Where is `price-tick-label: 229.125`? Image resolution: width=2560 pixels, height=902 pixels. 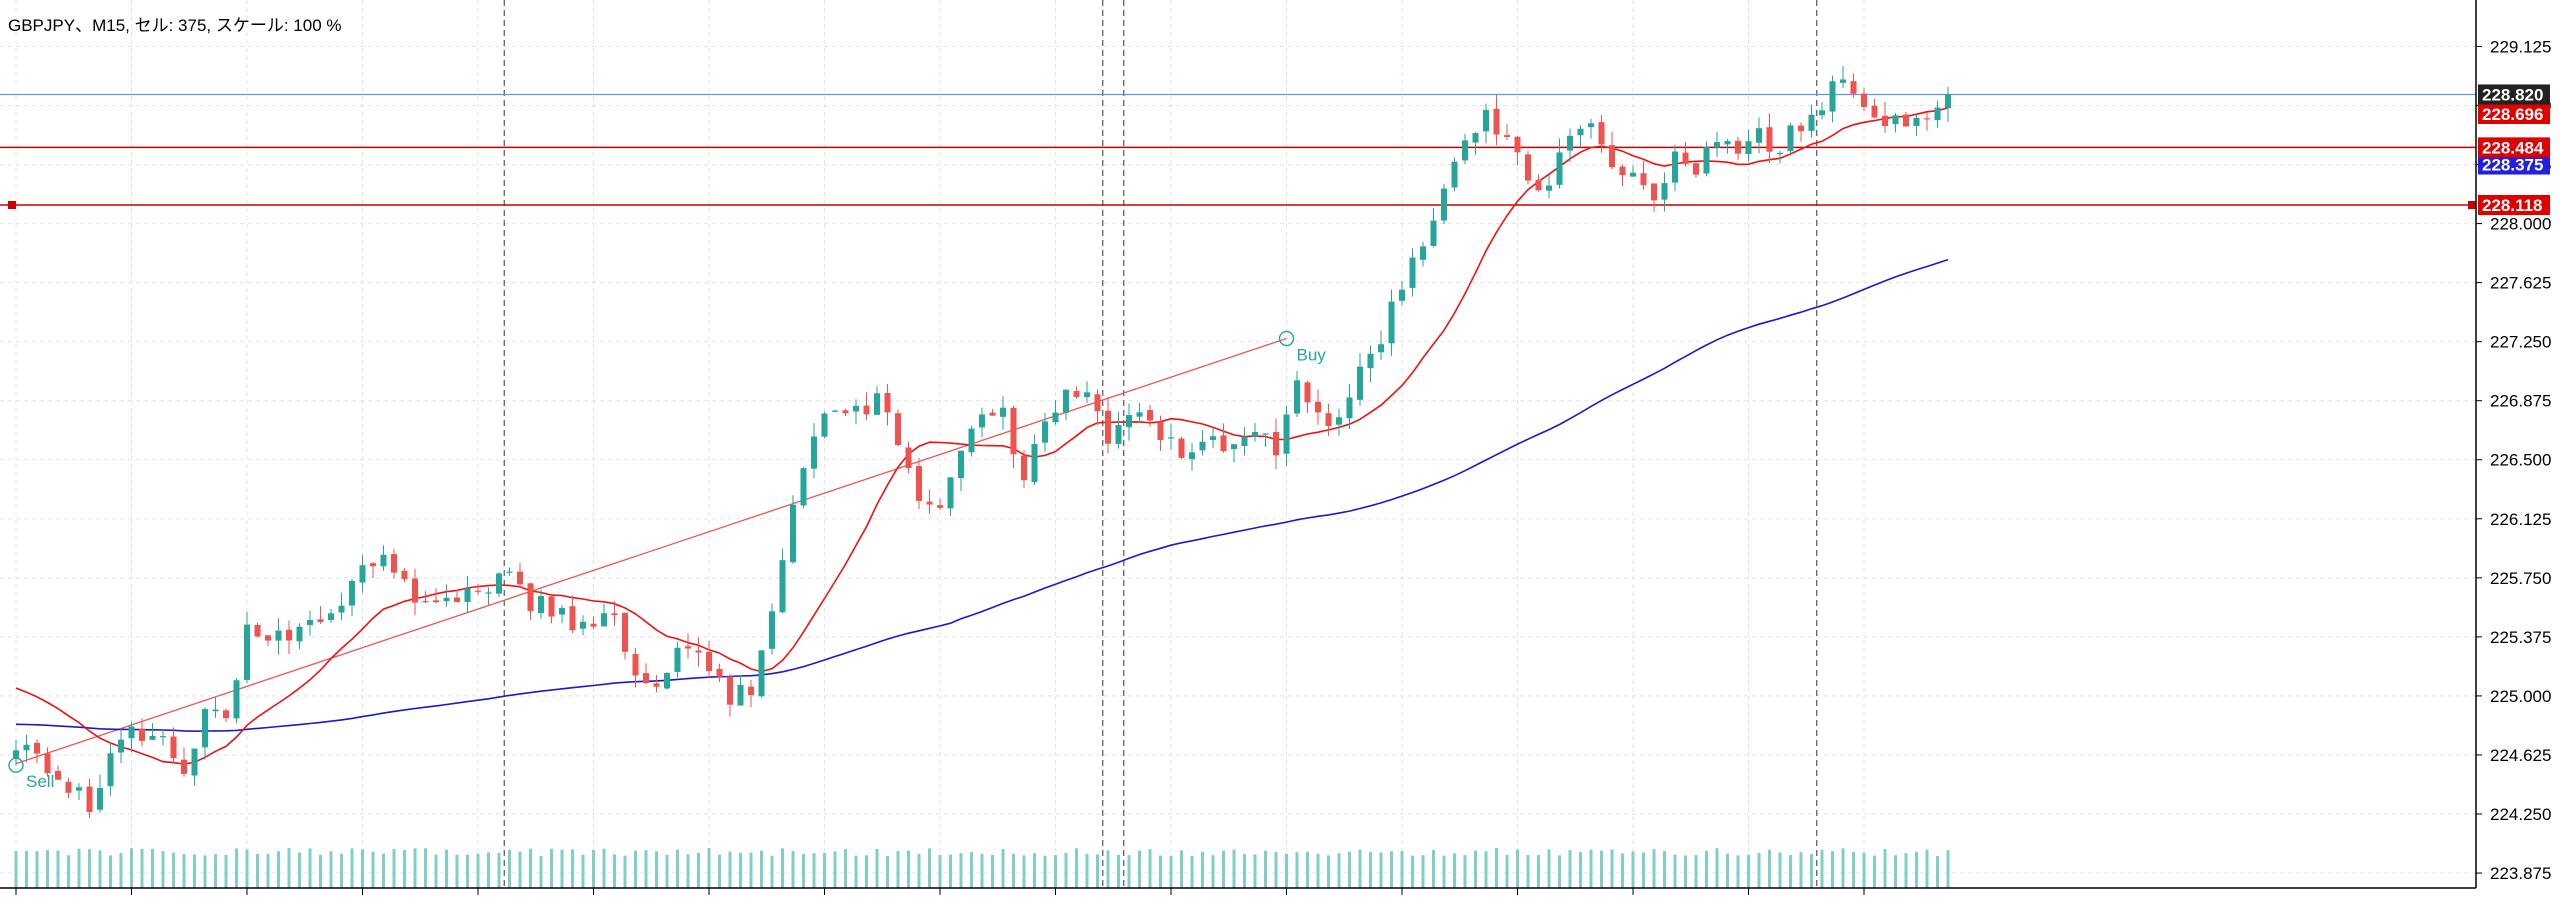
price-tick-label: 229.125 is located at coordinates (2520, 46).